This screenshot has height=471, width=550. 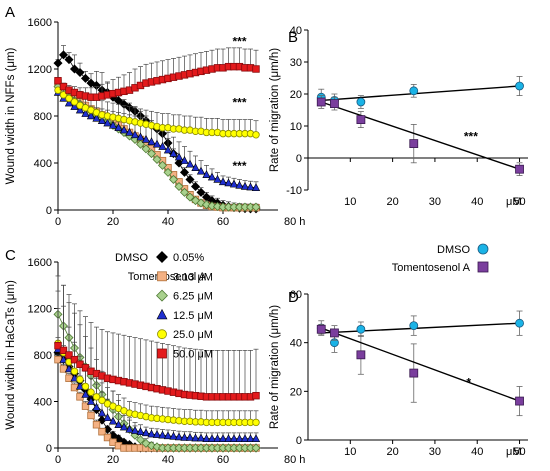 I want to click on significance-annotation: *, so click(x=468, y=382).